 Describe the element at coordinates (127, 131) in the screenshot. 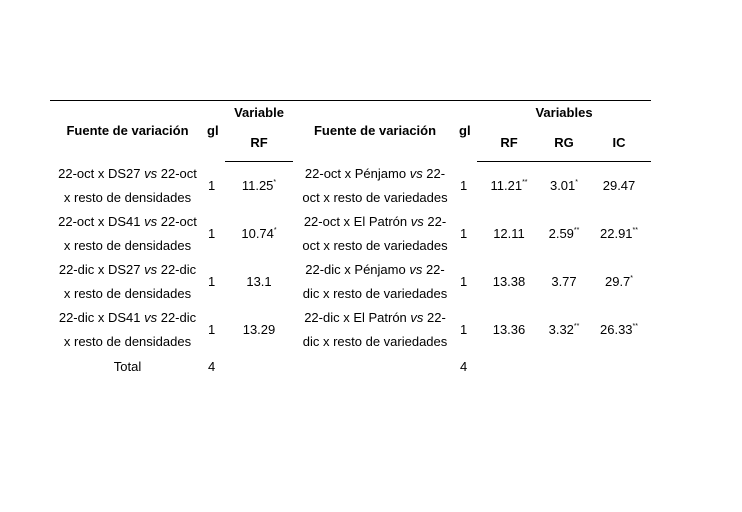

I see `header-fuente-left: Fuente de variación` at that location.